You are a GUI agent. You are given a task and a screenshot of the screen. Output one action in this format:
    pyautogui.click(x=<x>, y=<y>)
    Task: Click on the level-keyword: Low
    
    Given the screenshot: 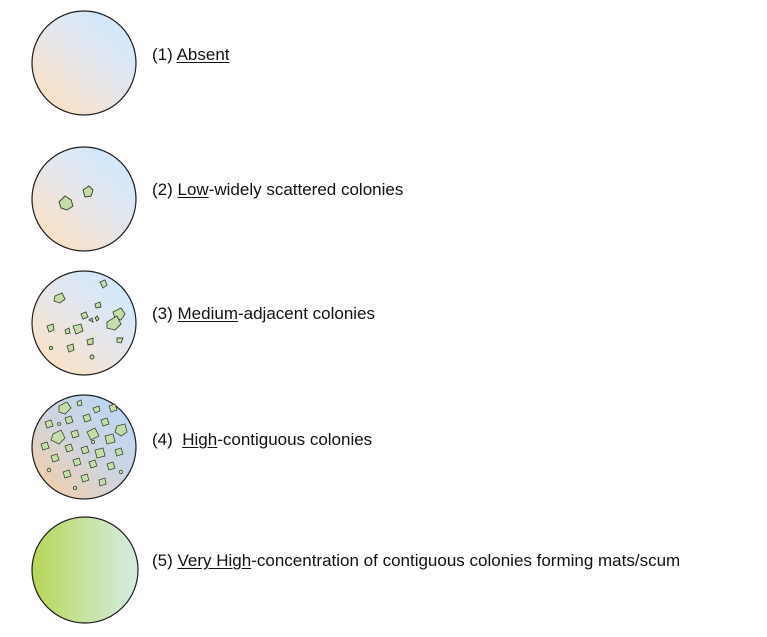 What is the action you would take?
    pyautogui.click(x=193, y=189)
    